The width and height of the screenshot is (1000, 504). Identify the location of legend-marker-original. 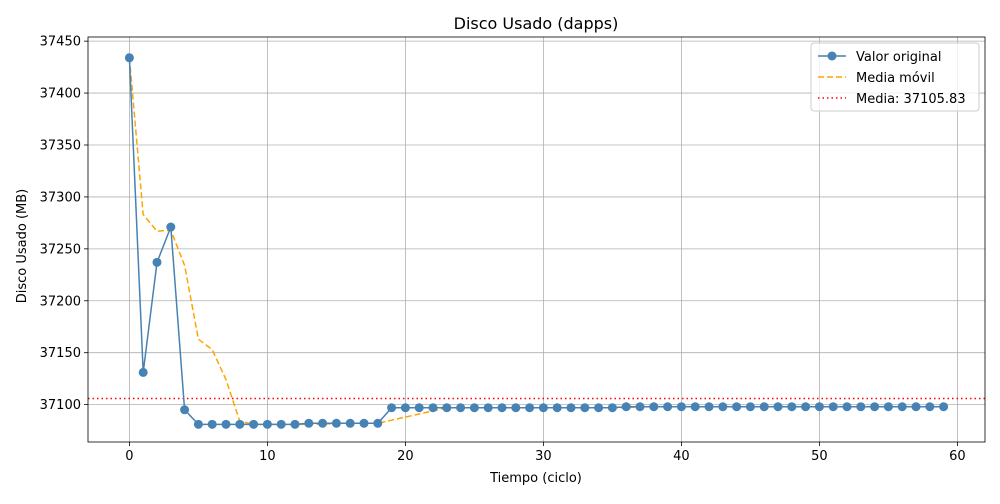
(832, 56).